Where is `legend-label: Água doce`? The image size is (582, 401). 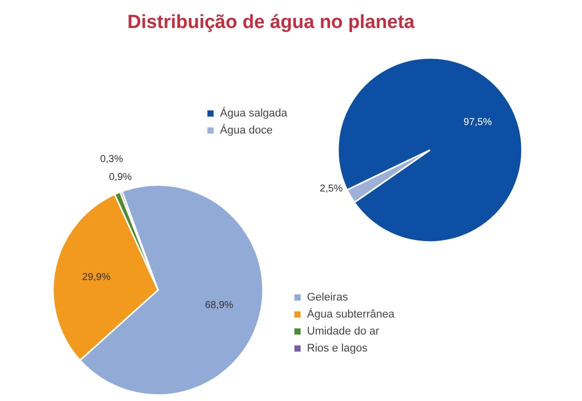
legend-label: Água doce is located at coordinates (246, 130).